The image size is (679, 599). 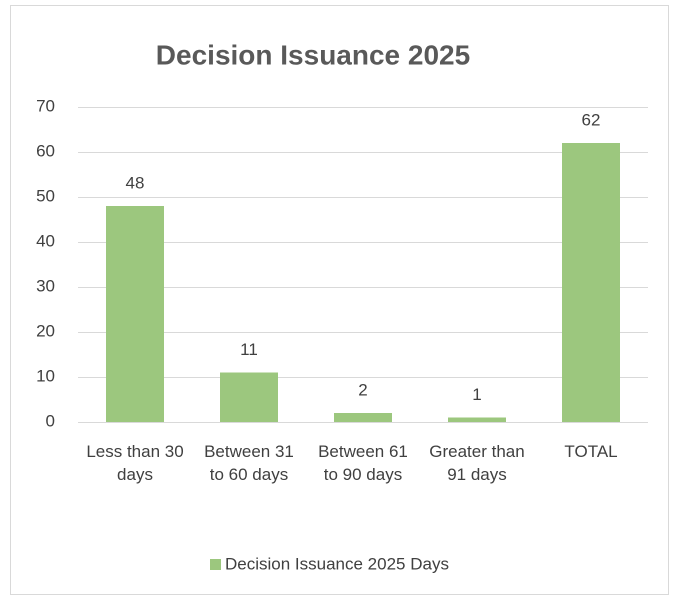 What do you see at coordinates (50, 420) in the screenshot?
I see `y-tick-label: 0` at bounding box center [50, 420].